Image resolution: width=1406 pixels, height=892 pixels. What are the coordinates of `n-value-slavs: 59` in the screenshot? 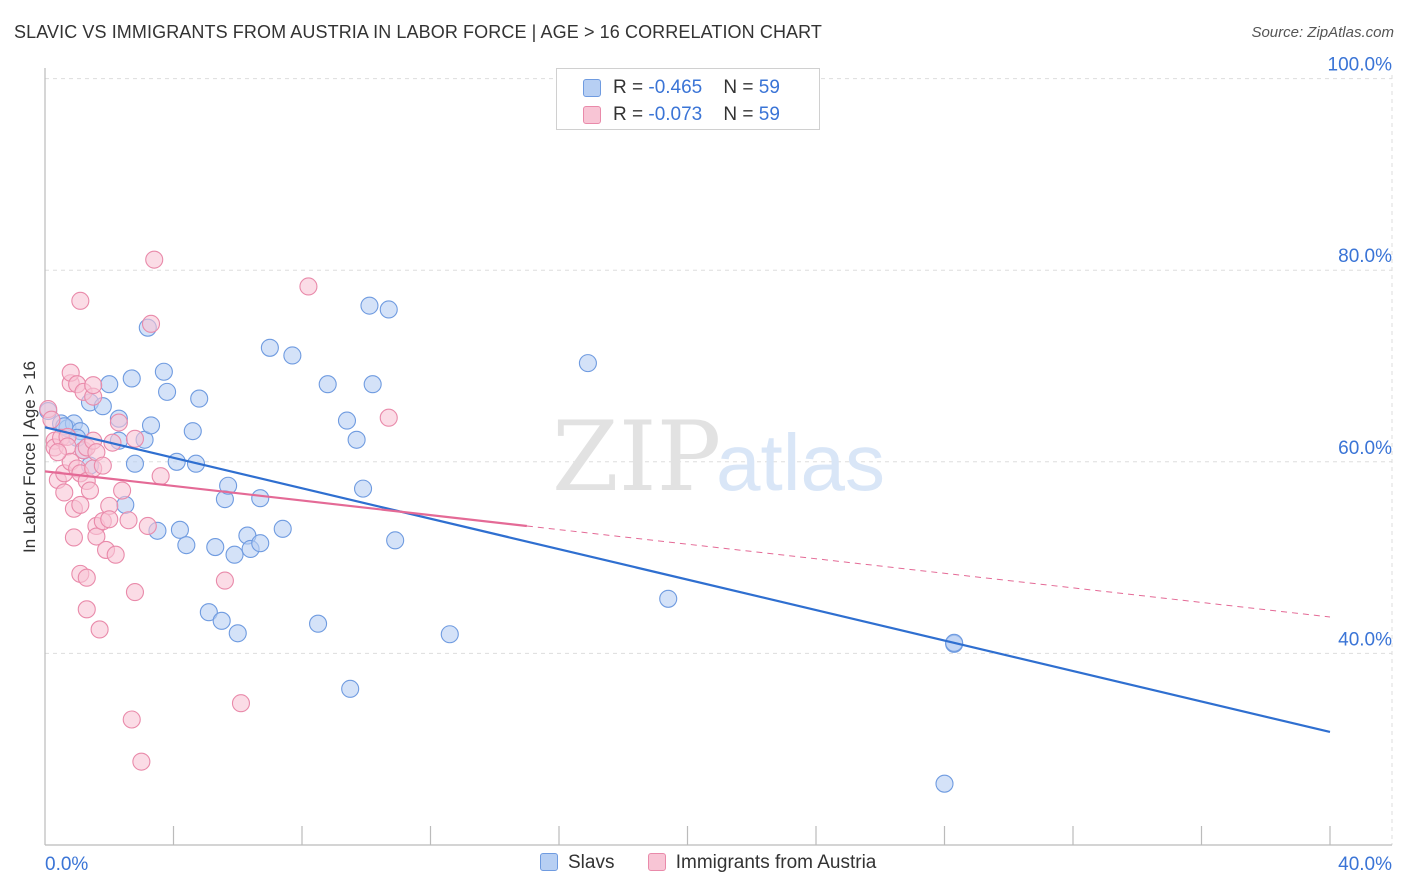 It's located at (769, 87).